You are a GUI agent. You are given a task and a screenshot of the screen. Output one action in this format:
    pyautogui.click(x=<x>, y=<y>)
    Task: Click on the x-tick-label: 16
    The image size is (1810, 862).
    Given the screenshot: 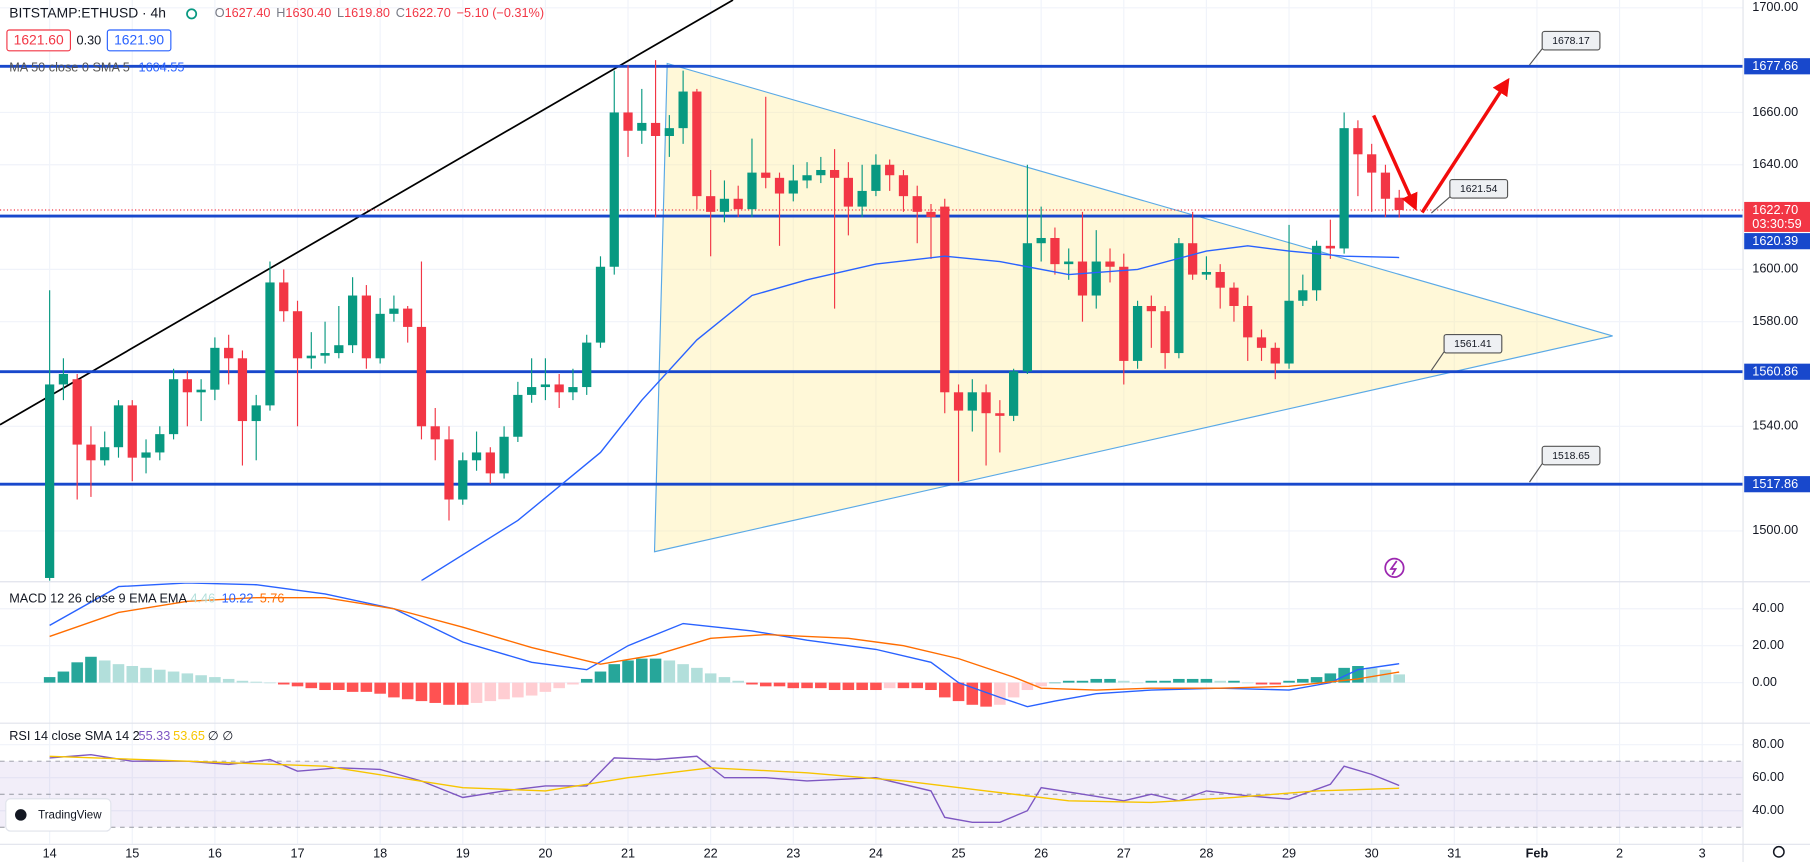 What is the action you would take?
    pyautogui.click(x=215, y=854)
    